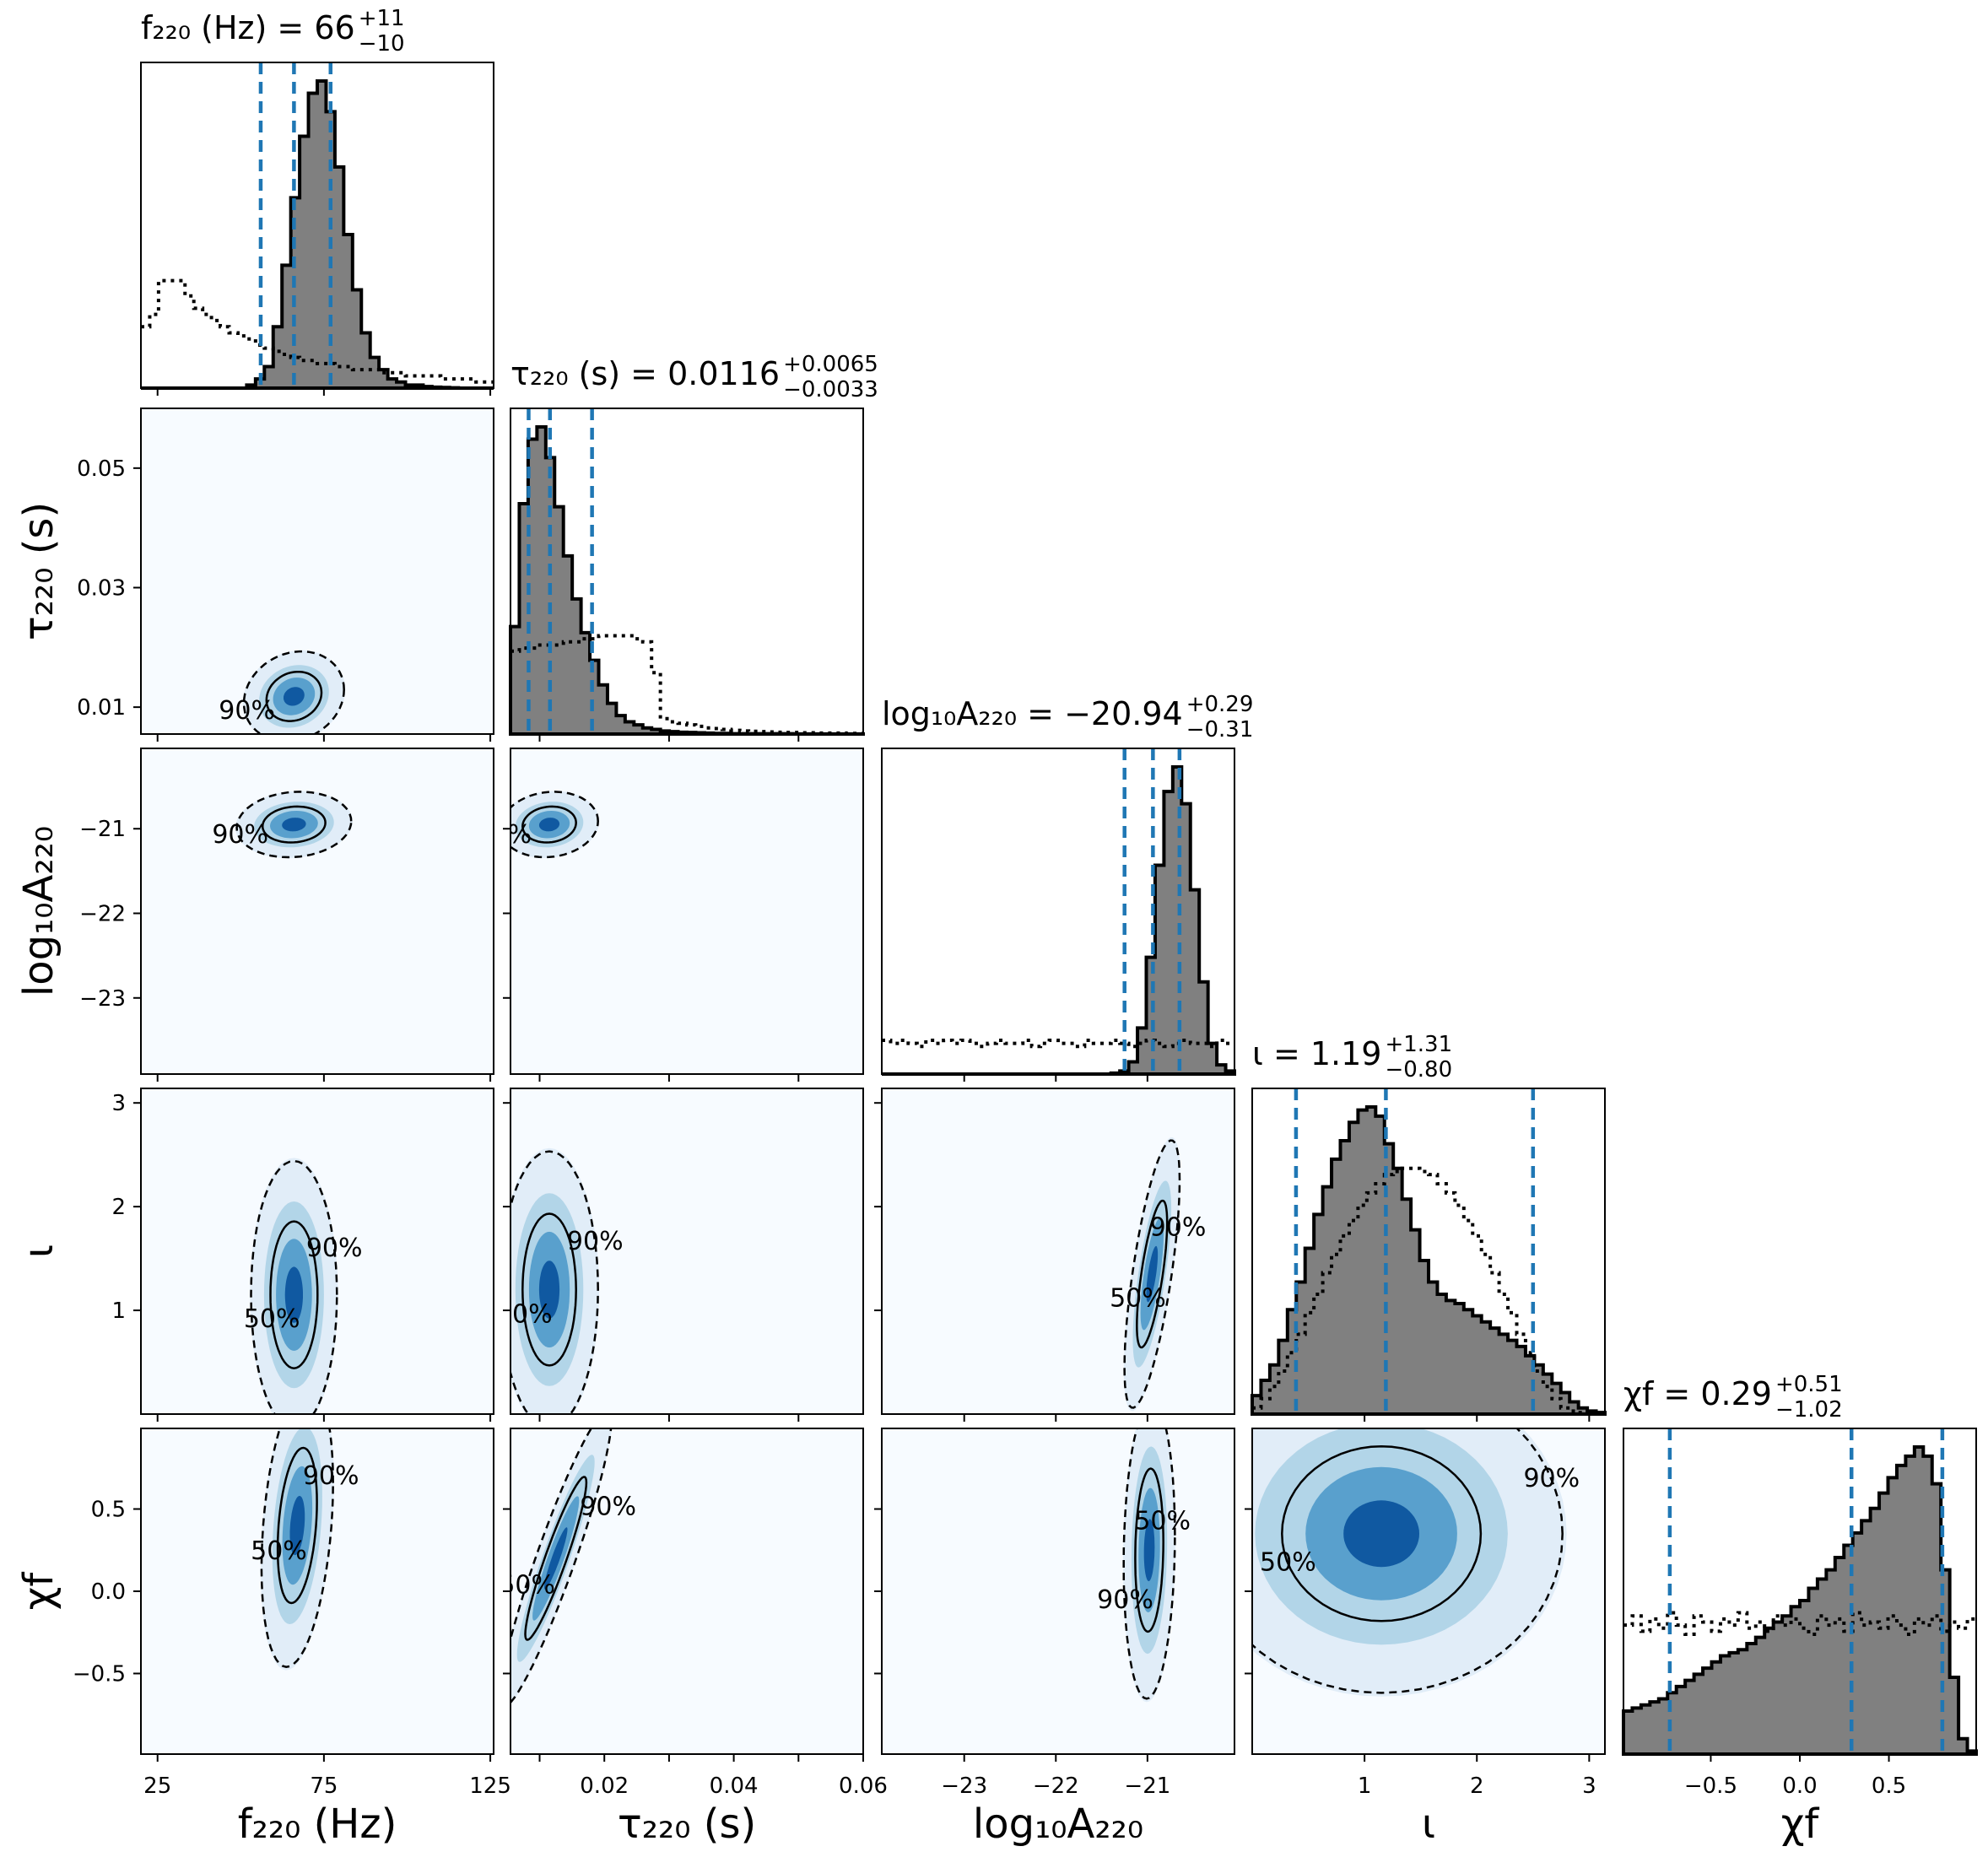 The height and width of the screenshot is (1868, 1988). I want to click on density-peak-f-iota, so click(293, 1294).